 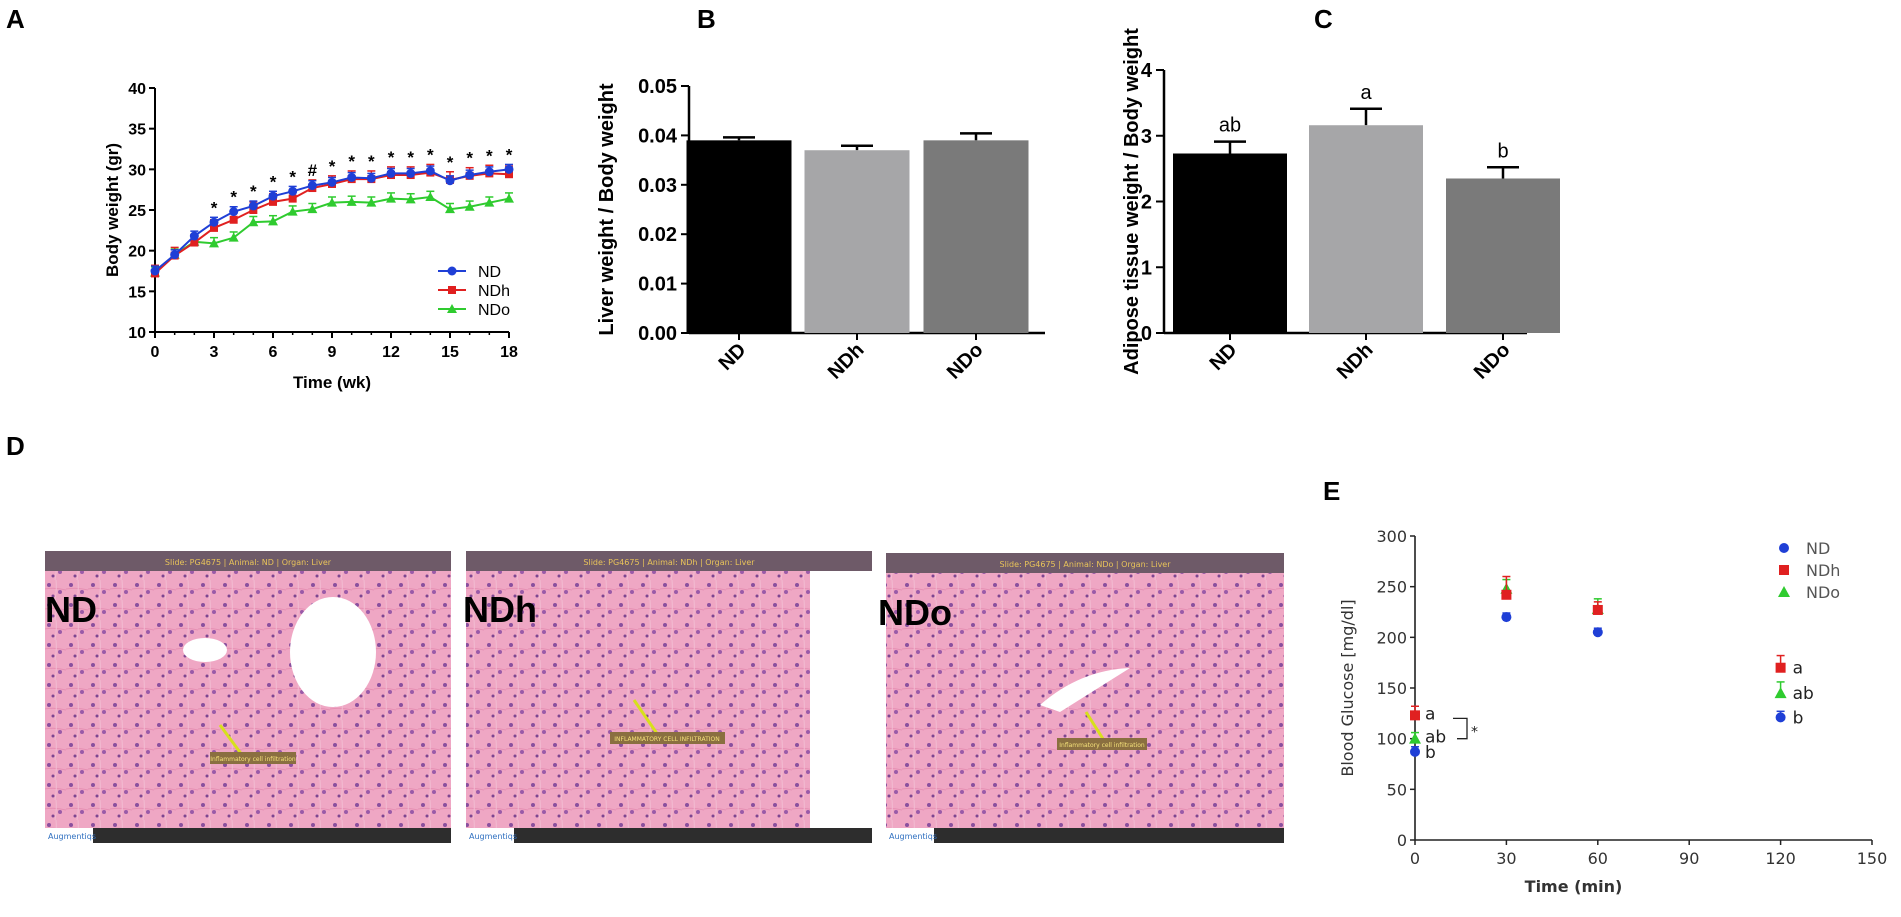 I want to click on a-ytick-label: 10, so click(x=137, y=333).